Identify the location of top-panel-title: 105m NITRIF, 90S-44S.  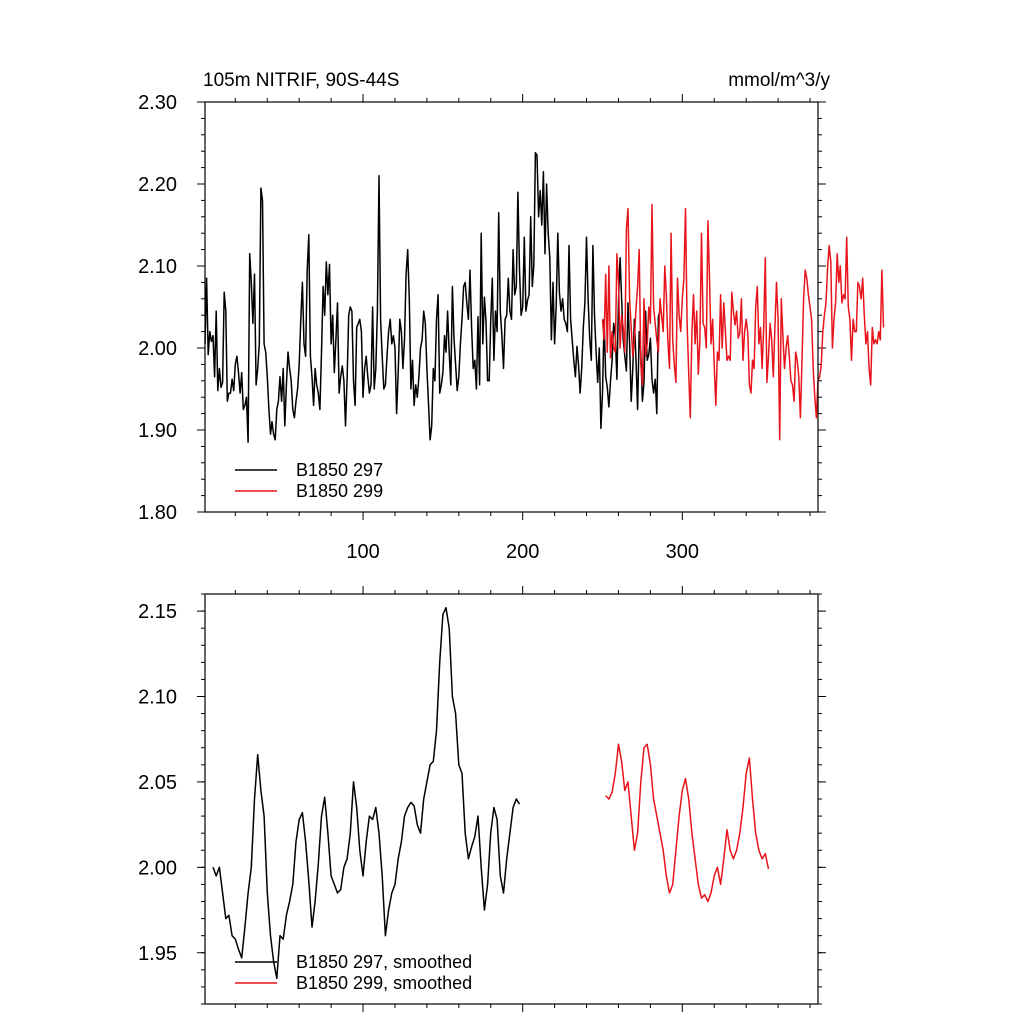
(301, 80).